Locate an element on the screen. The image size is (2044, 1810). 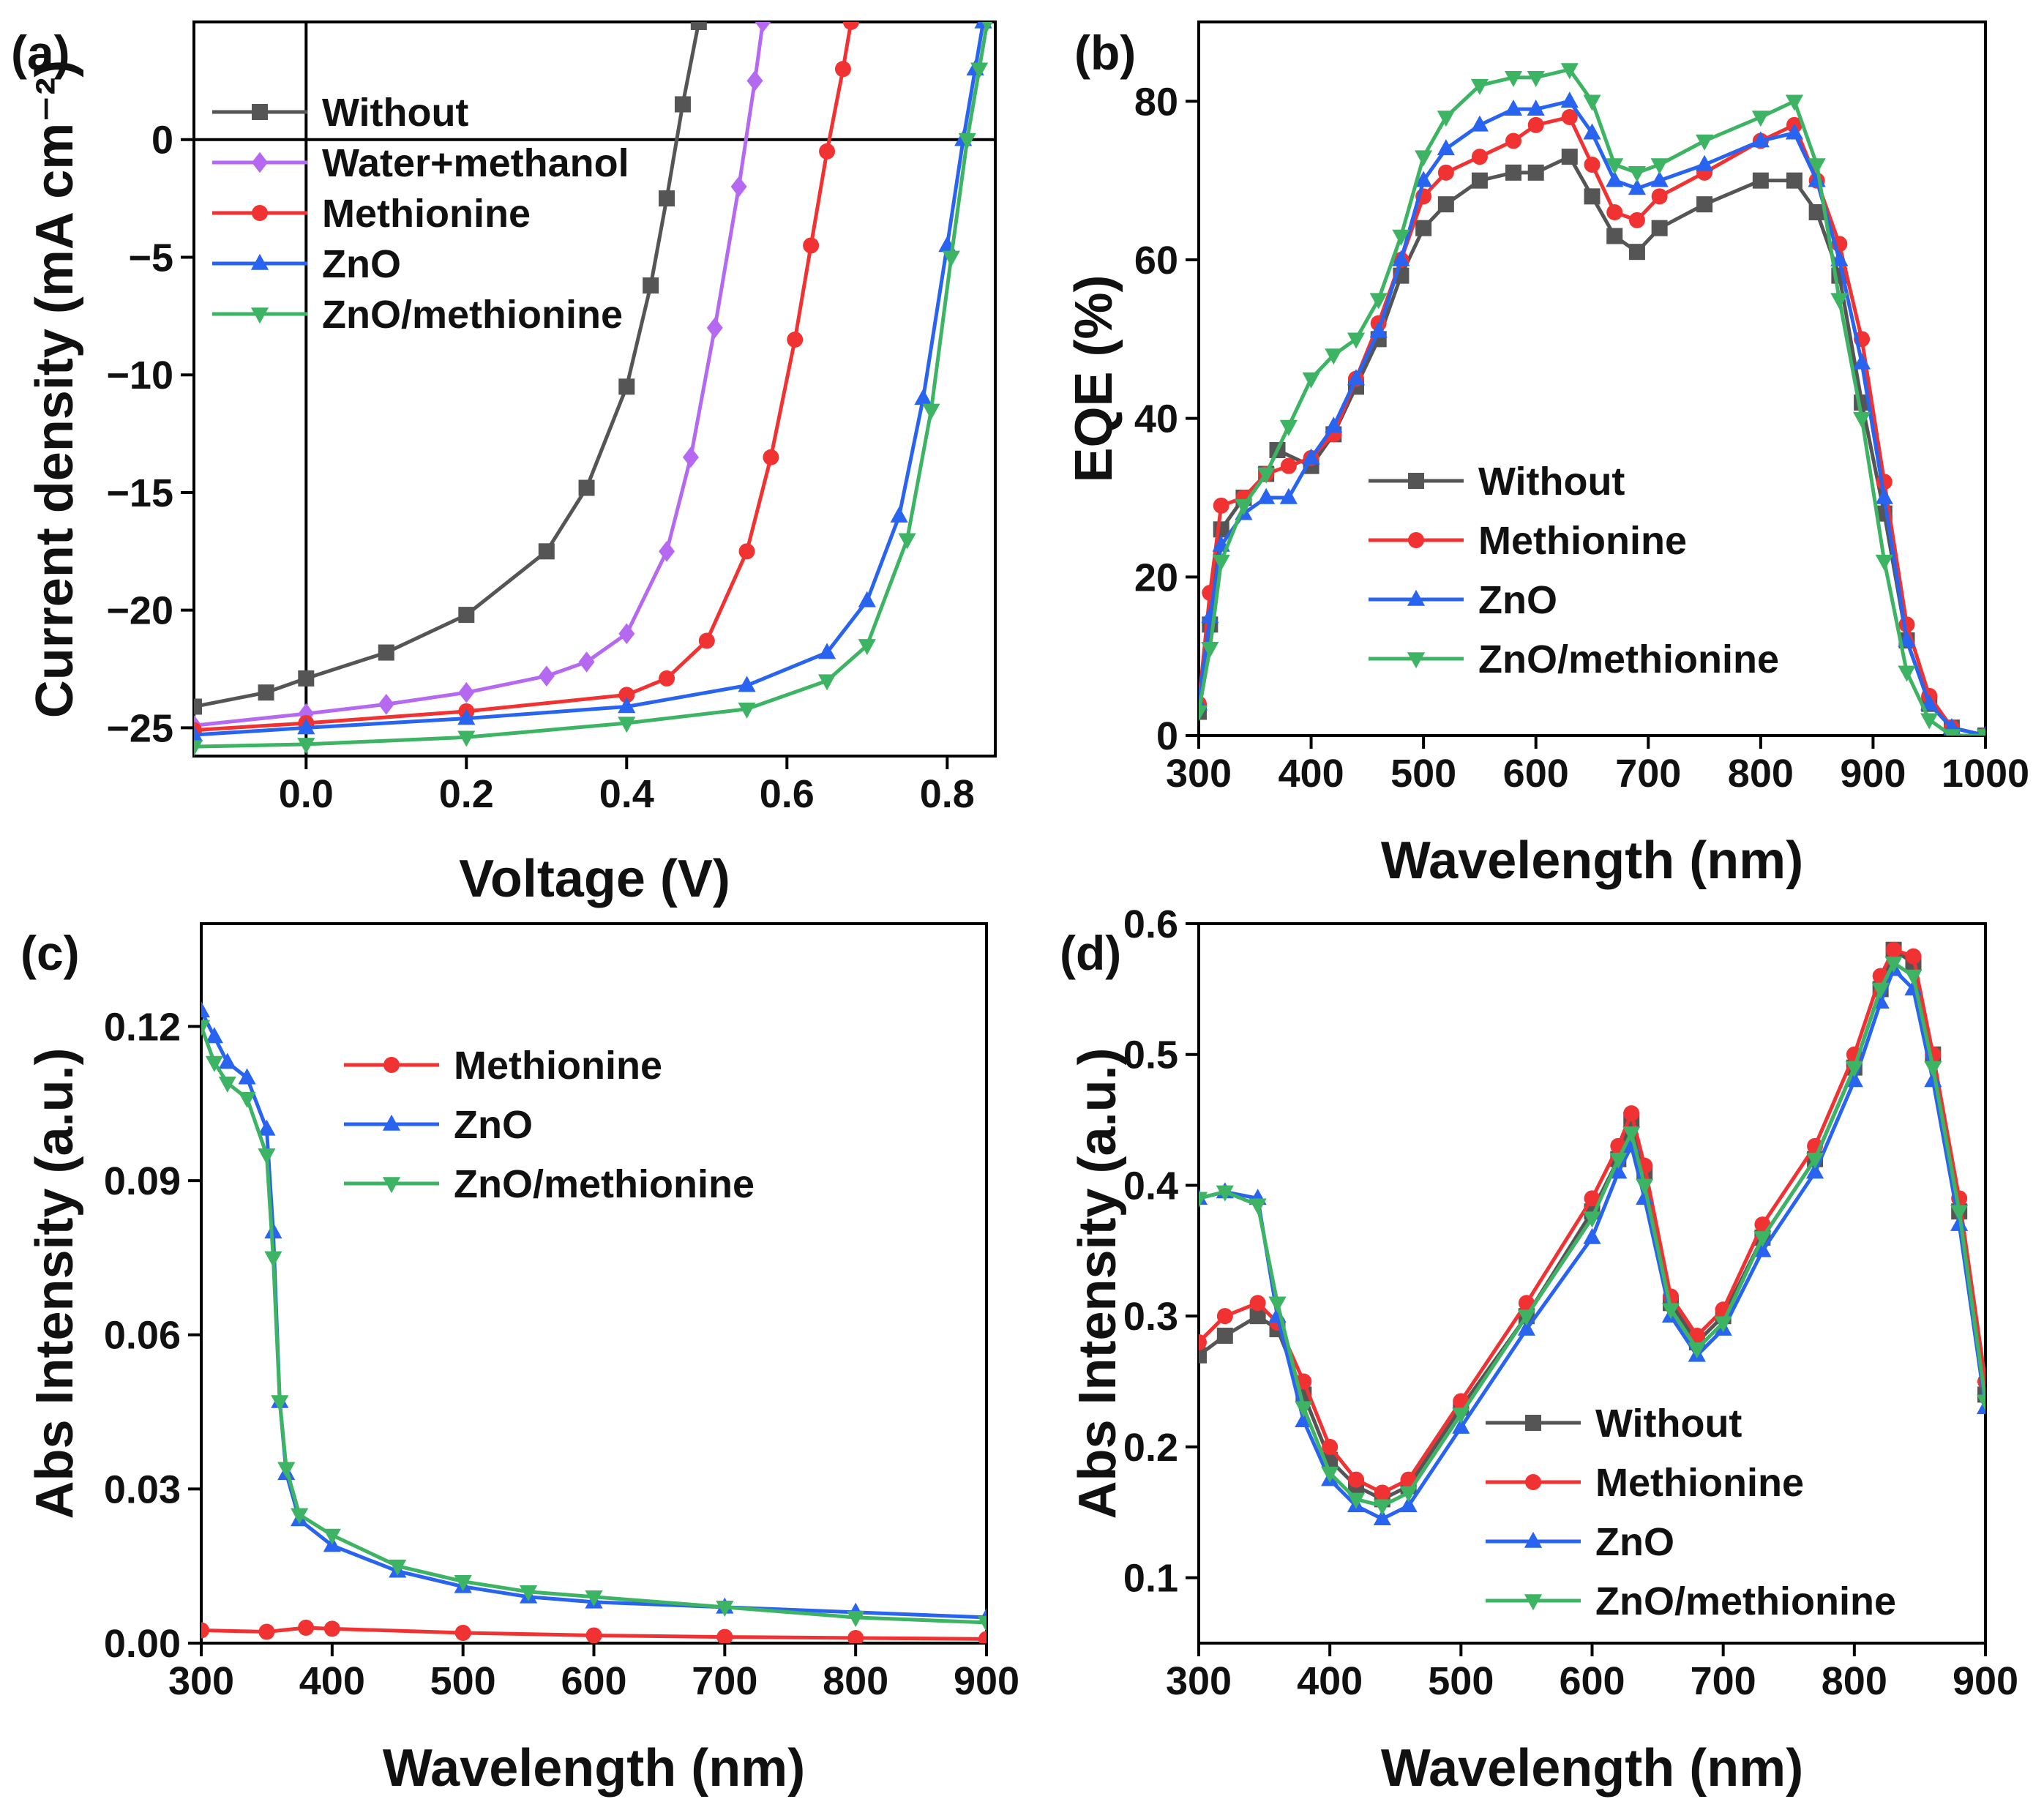
panel-b-xtick-label: 900 is located at coordinates (1873, 774).